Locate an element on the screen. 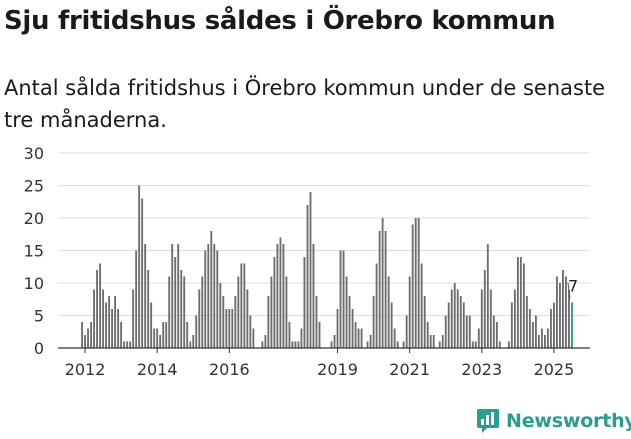 The width and height of the screenshot is (631, 439). x-tick-label: 2025 is located at coordinates (554, 369).